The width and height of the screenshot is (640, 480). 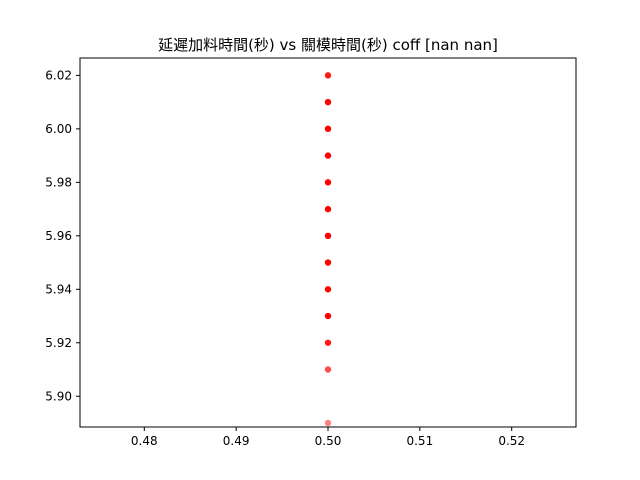 What do you see at coordinates (58, 75) in the screenshot?
I see `y-tick-label: 6.02` at bounding box center [58, 75].